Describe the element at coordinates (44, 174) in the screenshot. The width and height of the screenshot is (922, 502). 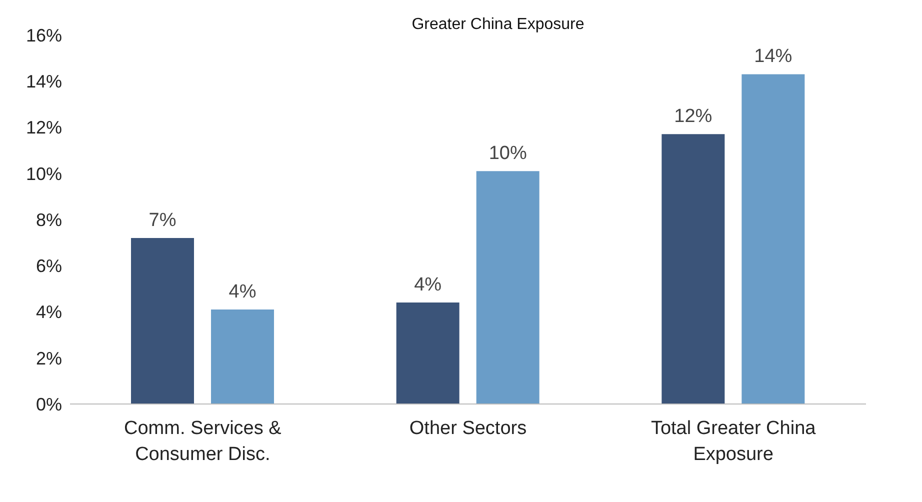
I see `y-tick-label: 10%` at that location.